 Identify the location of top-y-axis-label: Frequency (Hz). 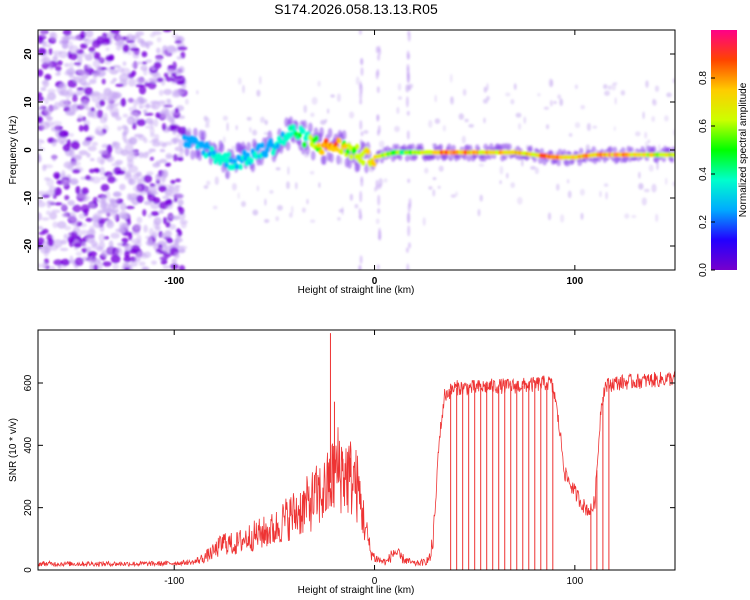
(13, 150).